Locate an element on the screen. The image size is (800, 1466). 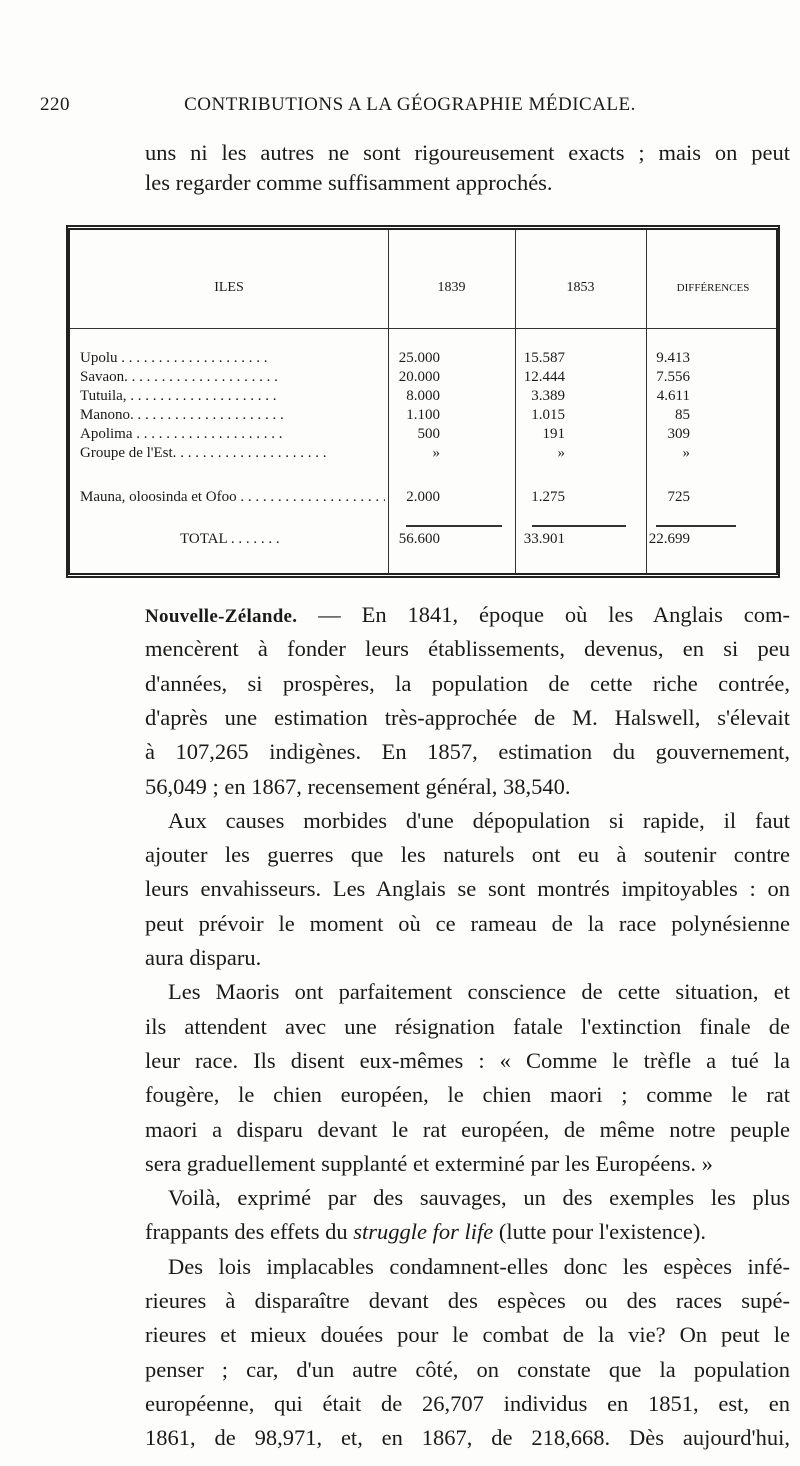
header-divider is located at coordinates (423, 328).